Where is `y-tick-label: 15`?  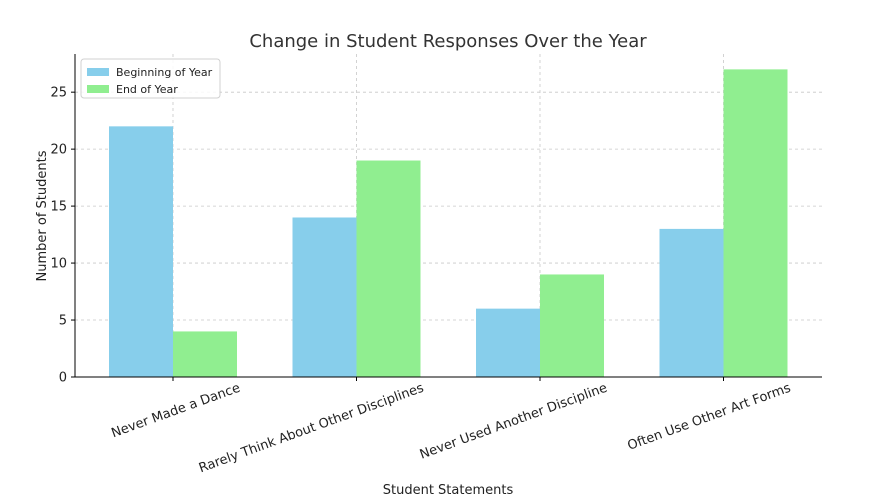
y-tick-label: 15 is located at coordinates (58, 207).